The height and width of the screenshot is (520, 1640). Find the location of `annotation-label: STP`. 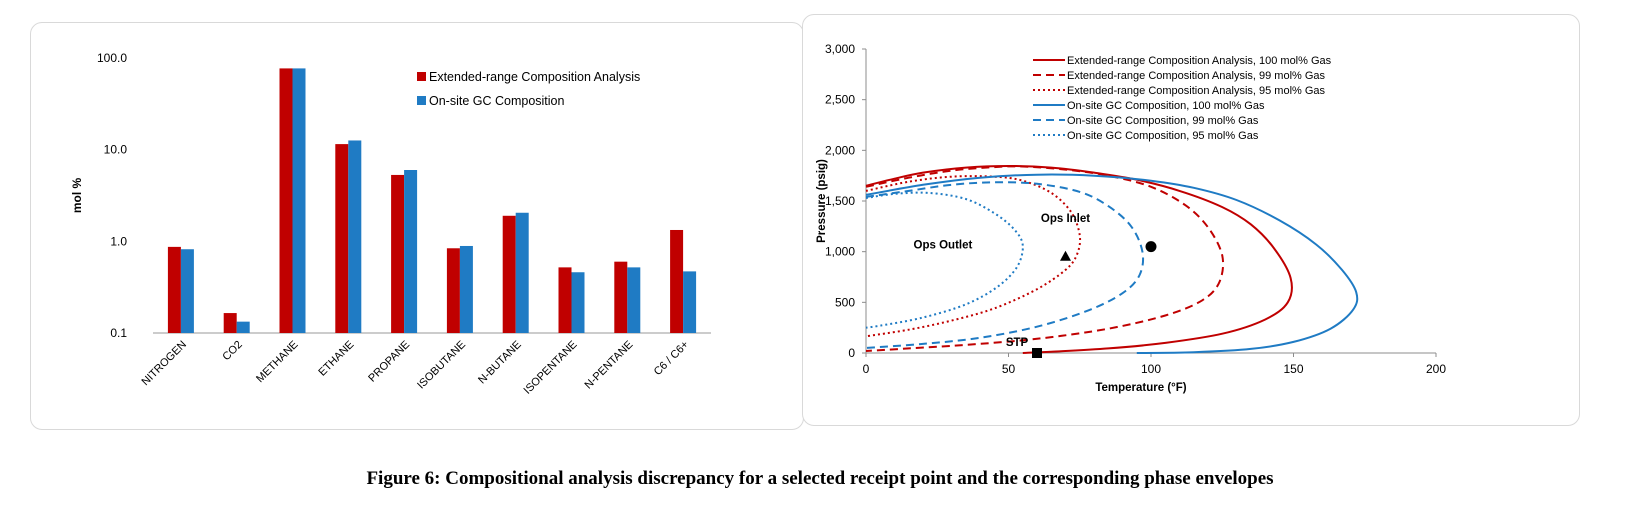

annotation-label: STP is located at coordinates (1017, 343).